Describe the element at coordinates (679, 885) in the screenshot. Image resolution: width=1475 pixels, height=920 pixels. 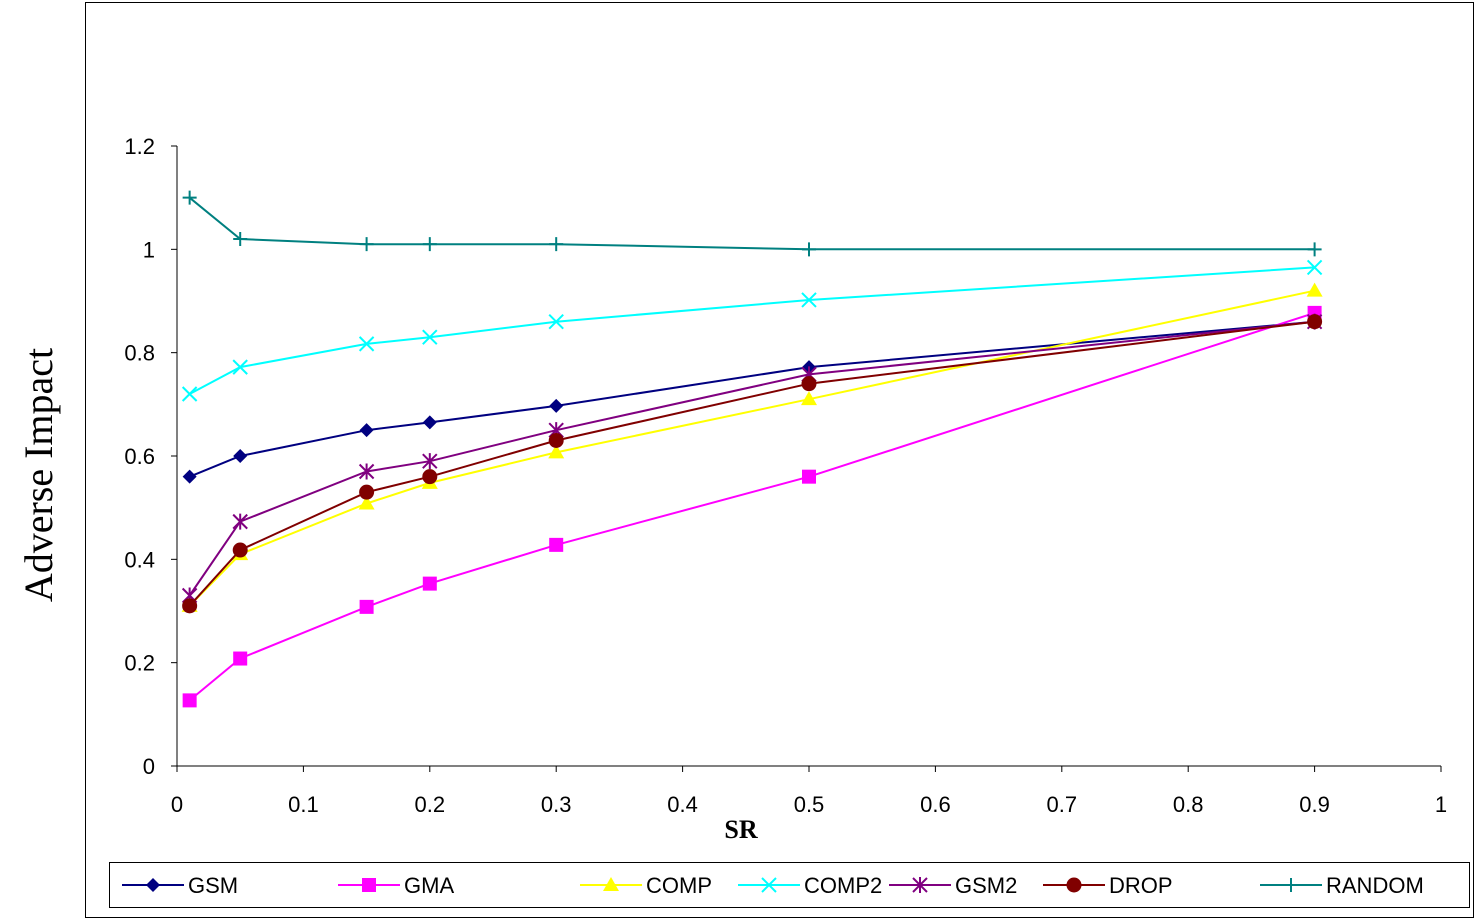
I see `legend-label-comp: COMP` at that location.